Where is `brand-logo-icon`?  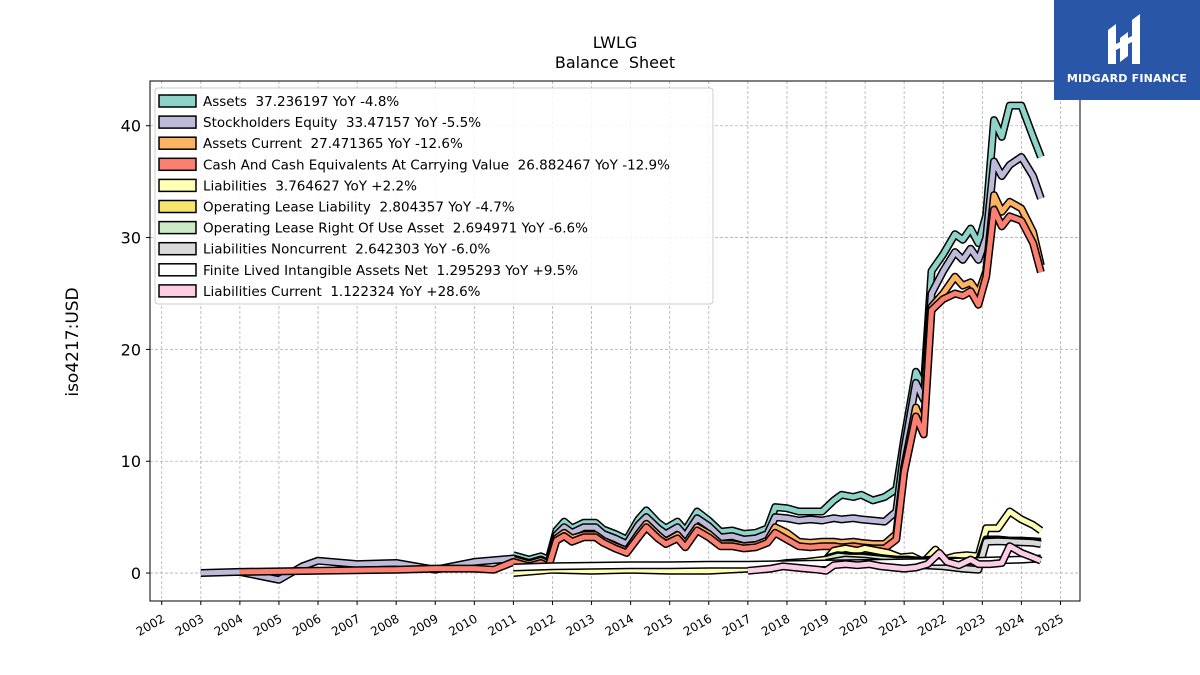 brand-logo-icon is located at coordinates (1124, 39).